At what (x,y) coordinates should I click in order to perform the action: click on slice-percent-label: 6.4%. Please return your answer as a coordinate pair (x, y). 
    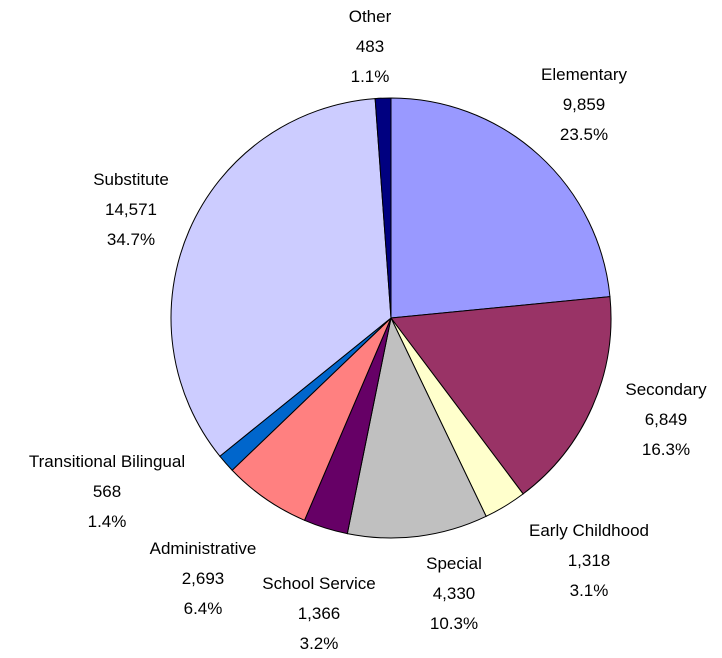
    Looking at the image, I should click on (203, 608).